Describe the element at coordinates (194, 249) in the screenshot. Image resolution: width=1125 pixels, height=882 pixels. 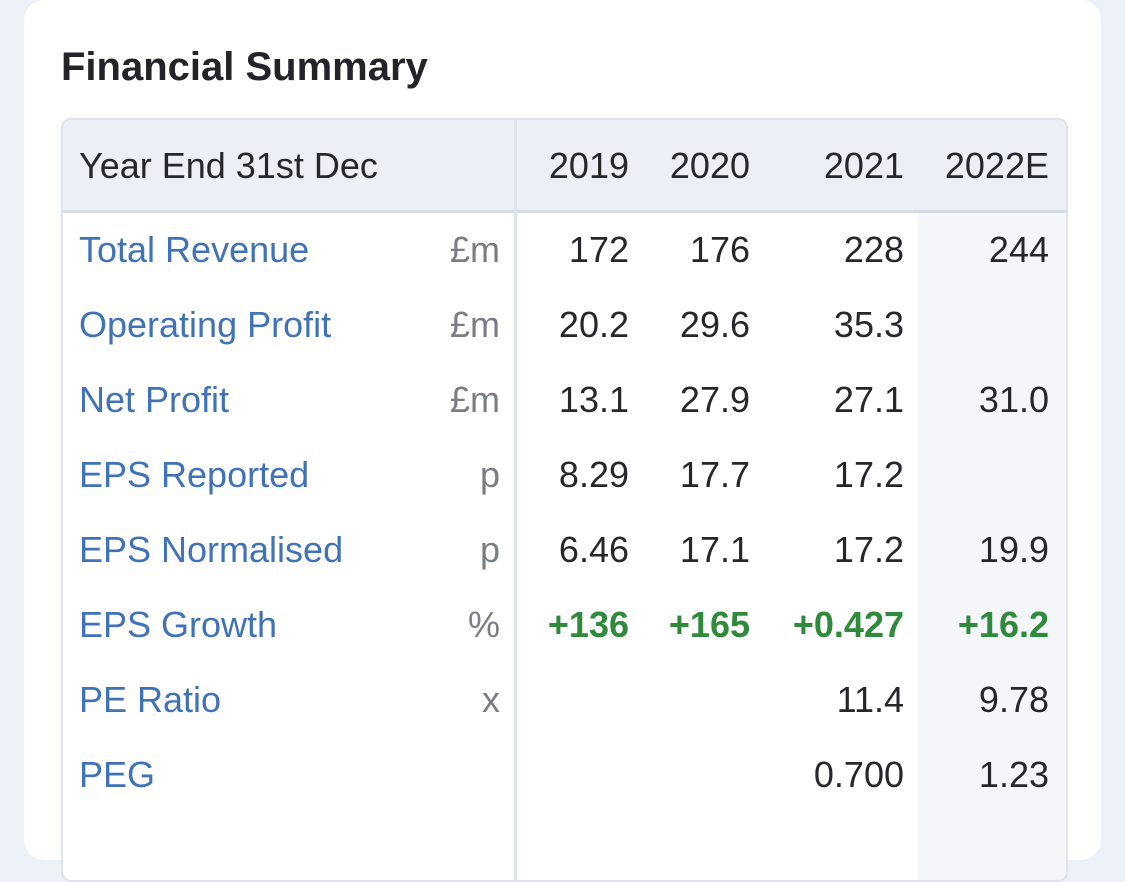
I see `row-label-total-revenue: Total Revenue` at that location.